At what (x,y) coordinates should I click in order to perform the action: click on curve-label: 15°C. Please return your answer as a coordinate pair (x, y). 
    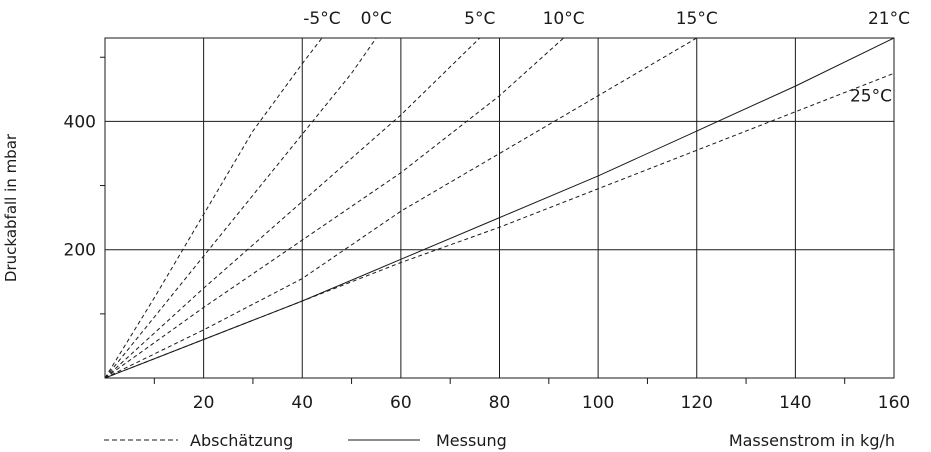
    Looking at the image, I should click on (697, 19).